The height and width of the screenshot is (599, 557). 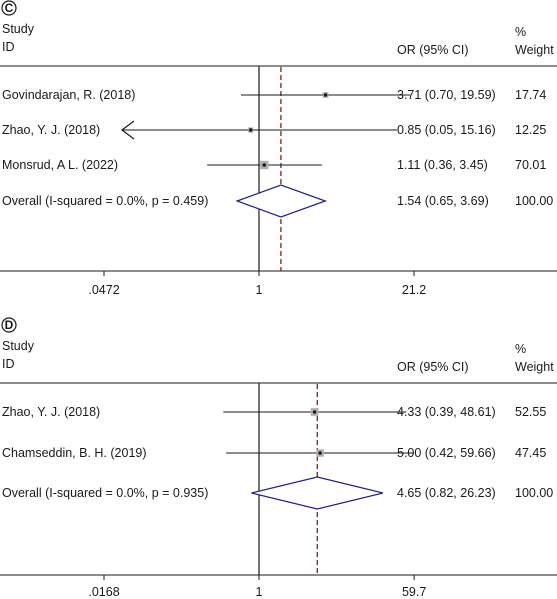 I want to click on study-weight-text: 52.55, so click(x=530, y=412).